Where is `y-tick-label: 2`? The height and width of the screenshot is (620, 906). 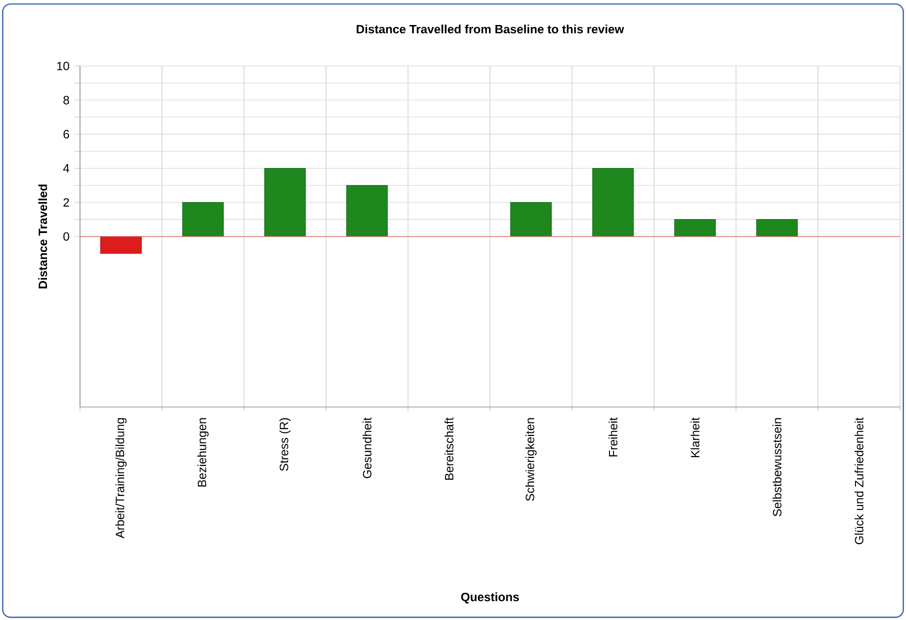
y-tick-label: 2 is located at coordinates (66, 202).